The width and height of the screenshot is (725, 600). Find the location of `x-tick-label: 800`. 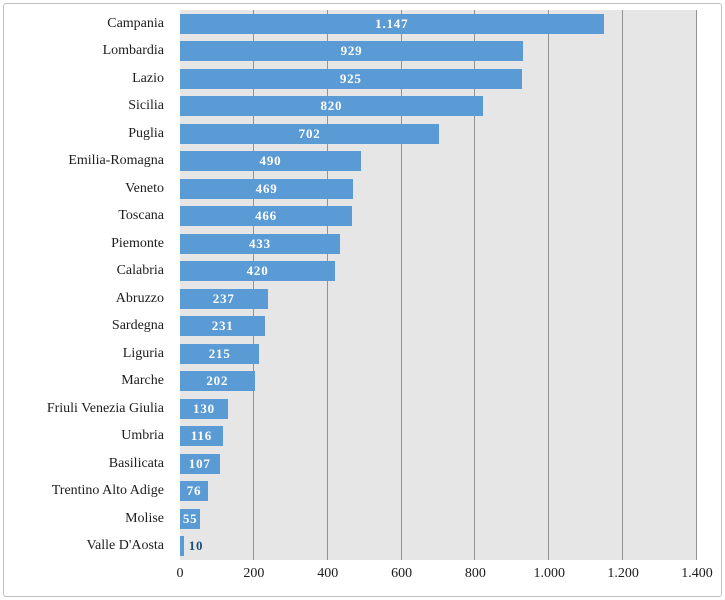

x-tick-label: 800 is located at coordinates (475, 573).